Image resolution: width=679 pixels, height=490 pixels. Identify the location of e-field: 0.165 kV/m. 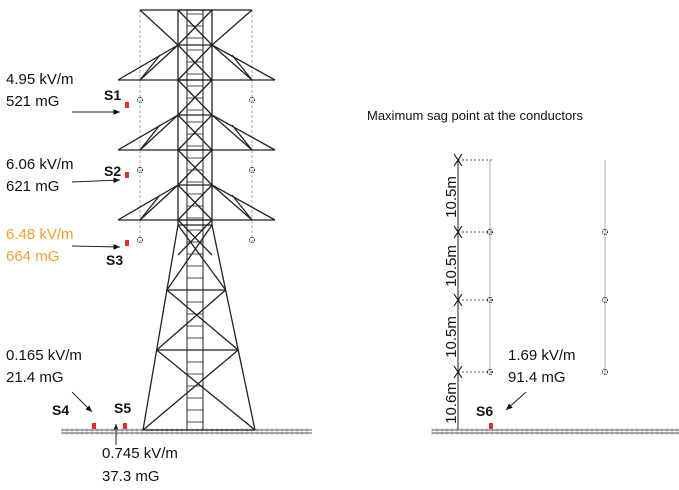
(44, 355).